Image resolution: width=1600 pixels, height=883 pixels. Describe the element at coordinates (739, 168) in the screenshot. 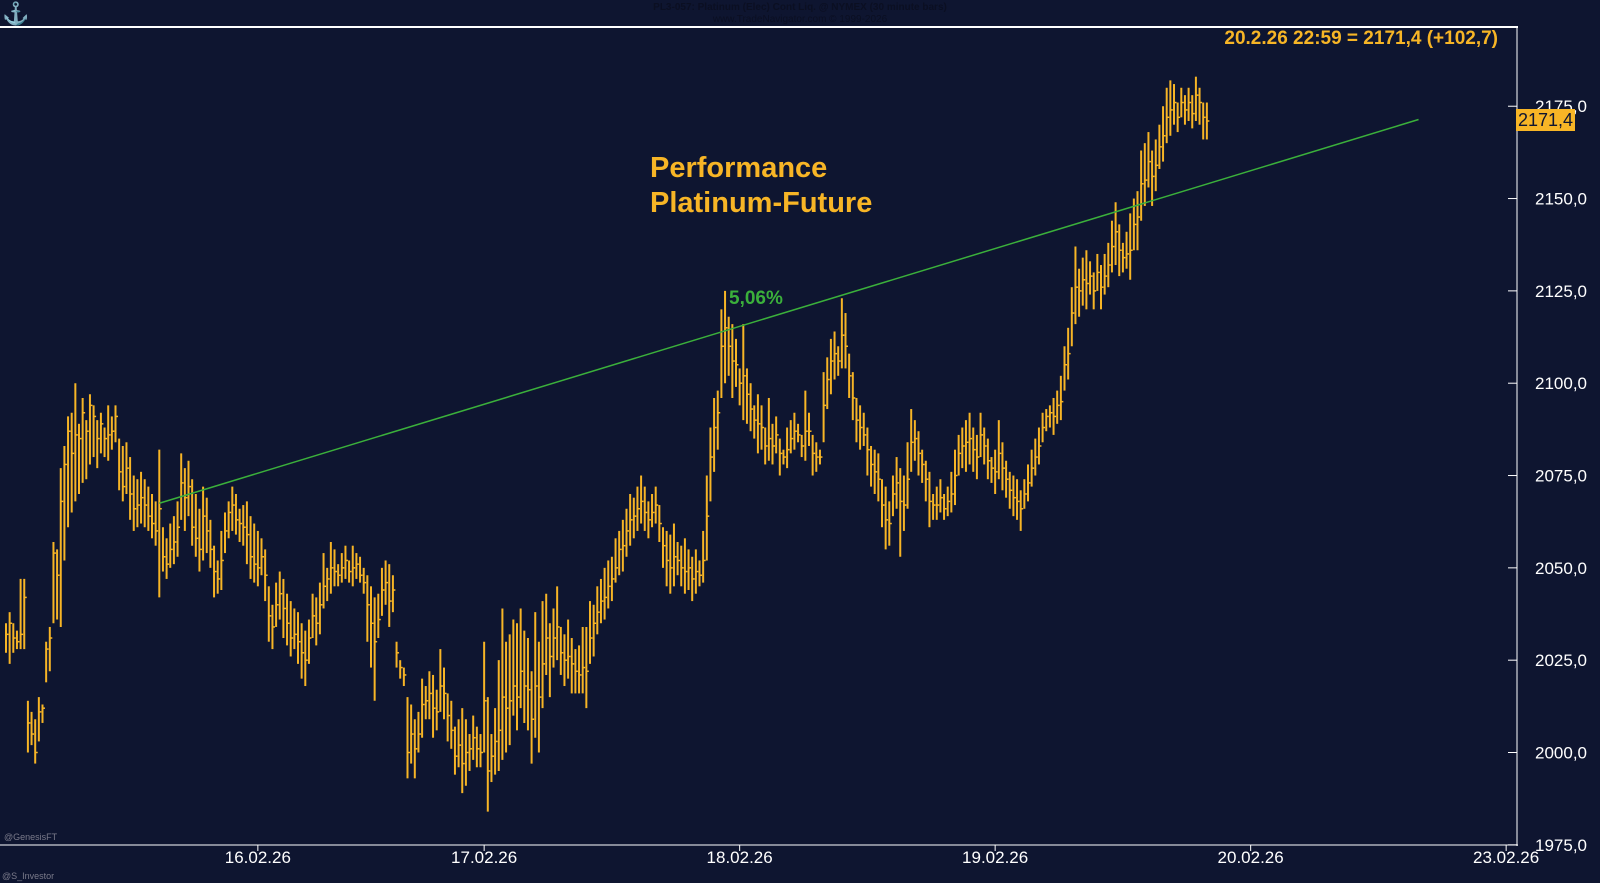

I see `chart-title-line1: Performance` at that location.